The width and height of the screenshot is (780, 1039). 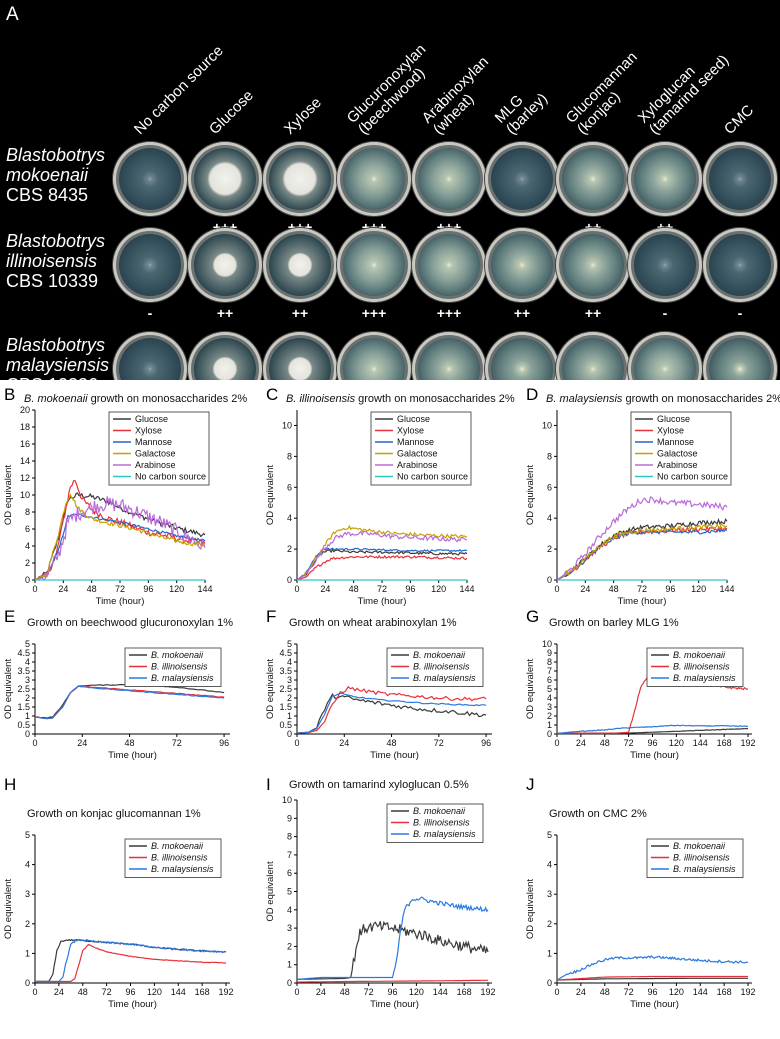 I want to click on legend-label: B. mokoenaii, so click(x=177, y=655).